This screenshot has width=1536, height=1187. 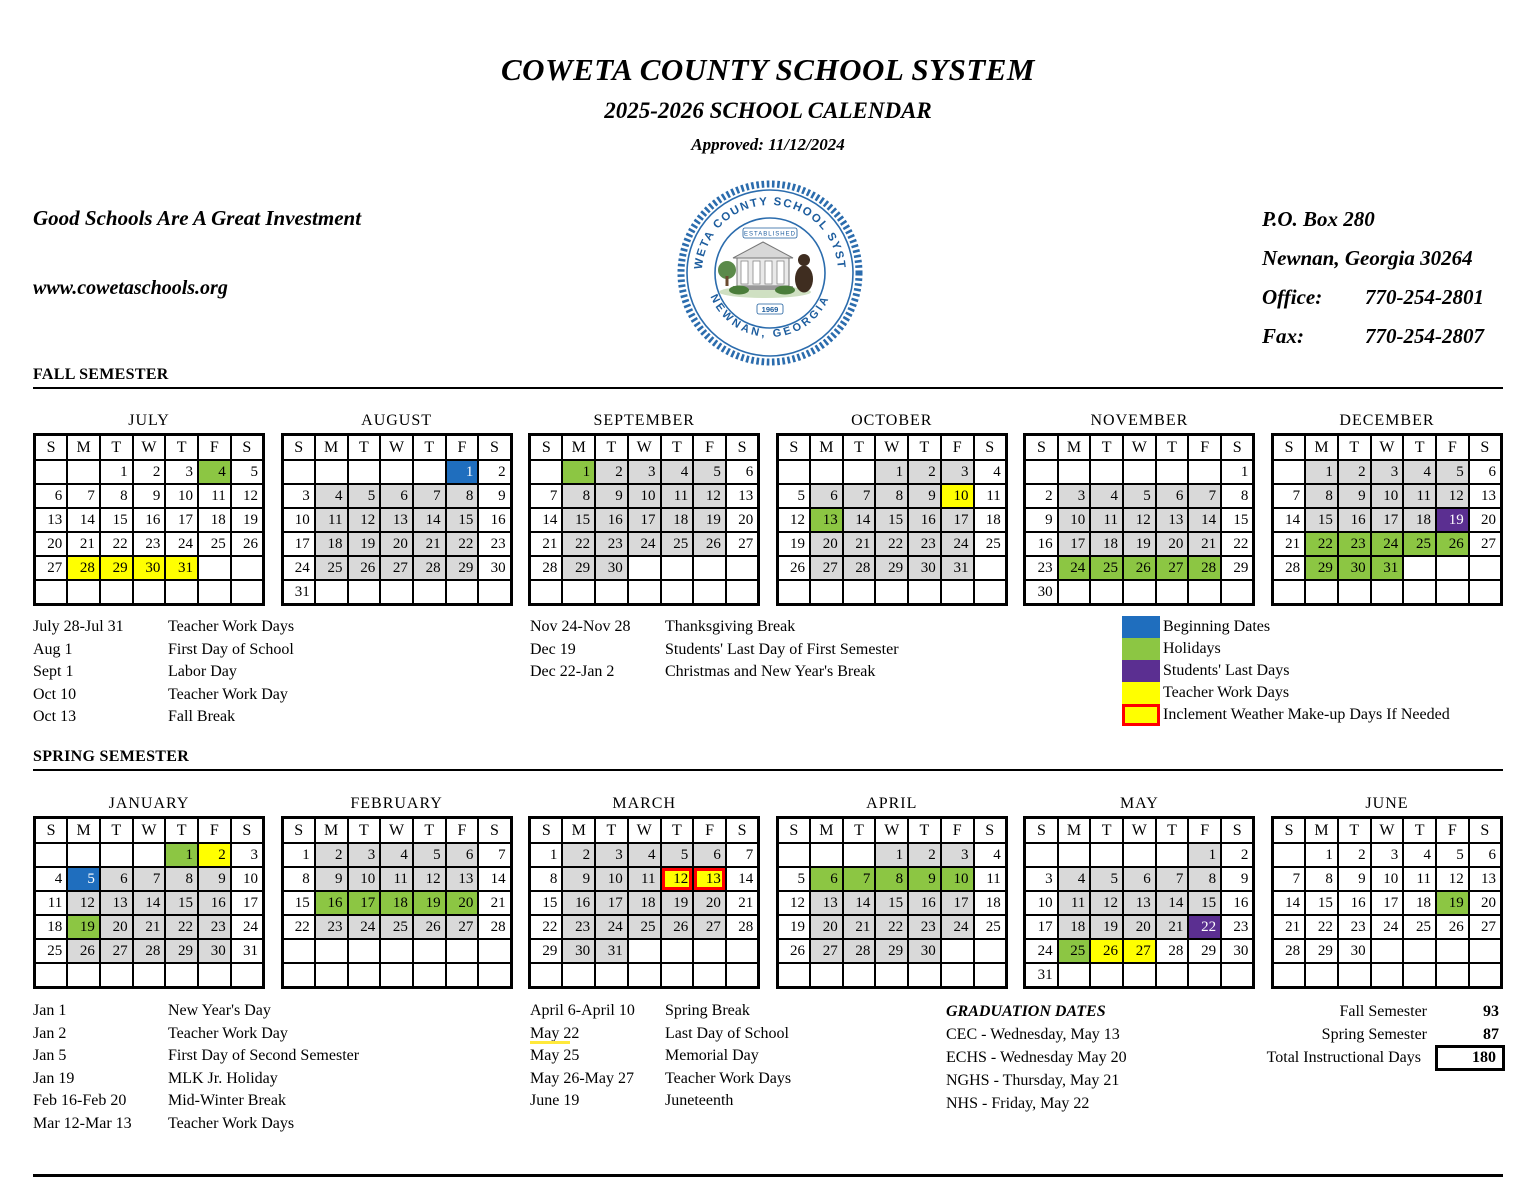 I want to click on day-cell: 15, so click(x=579, y=520).